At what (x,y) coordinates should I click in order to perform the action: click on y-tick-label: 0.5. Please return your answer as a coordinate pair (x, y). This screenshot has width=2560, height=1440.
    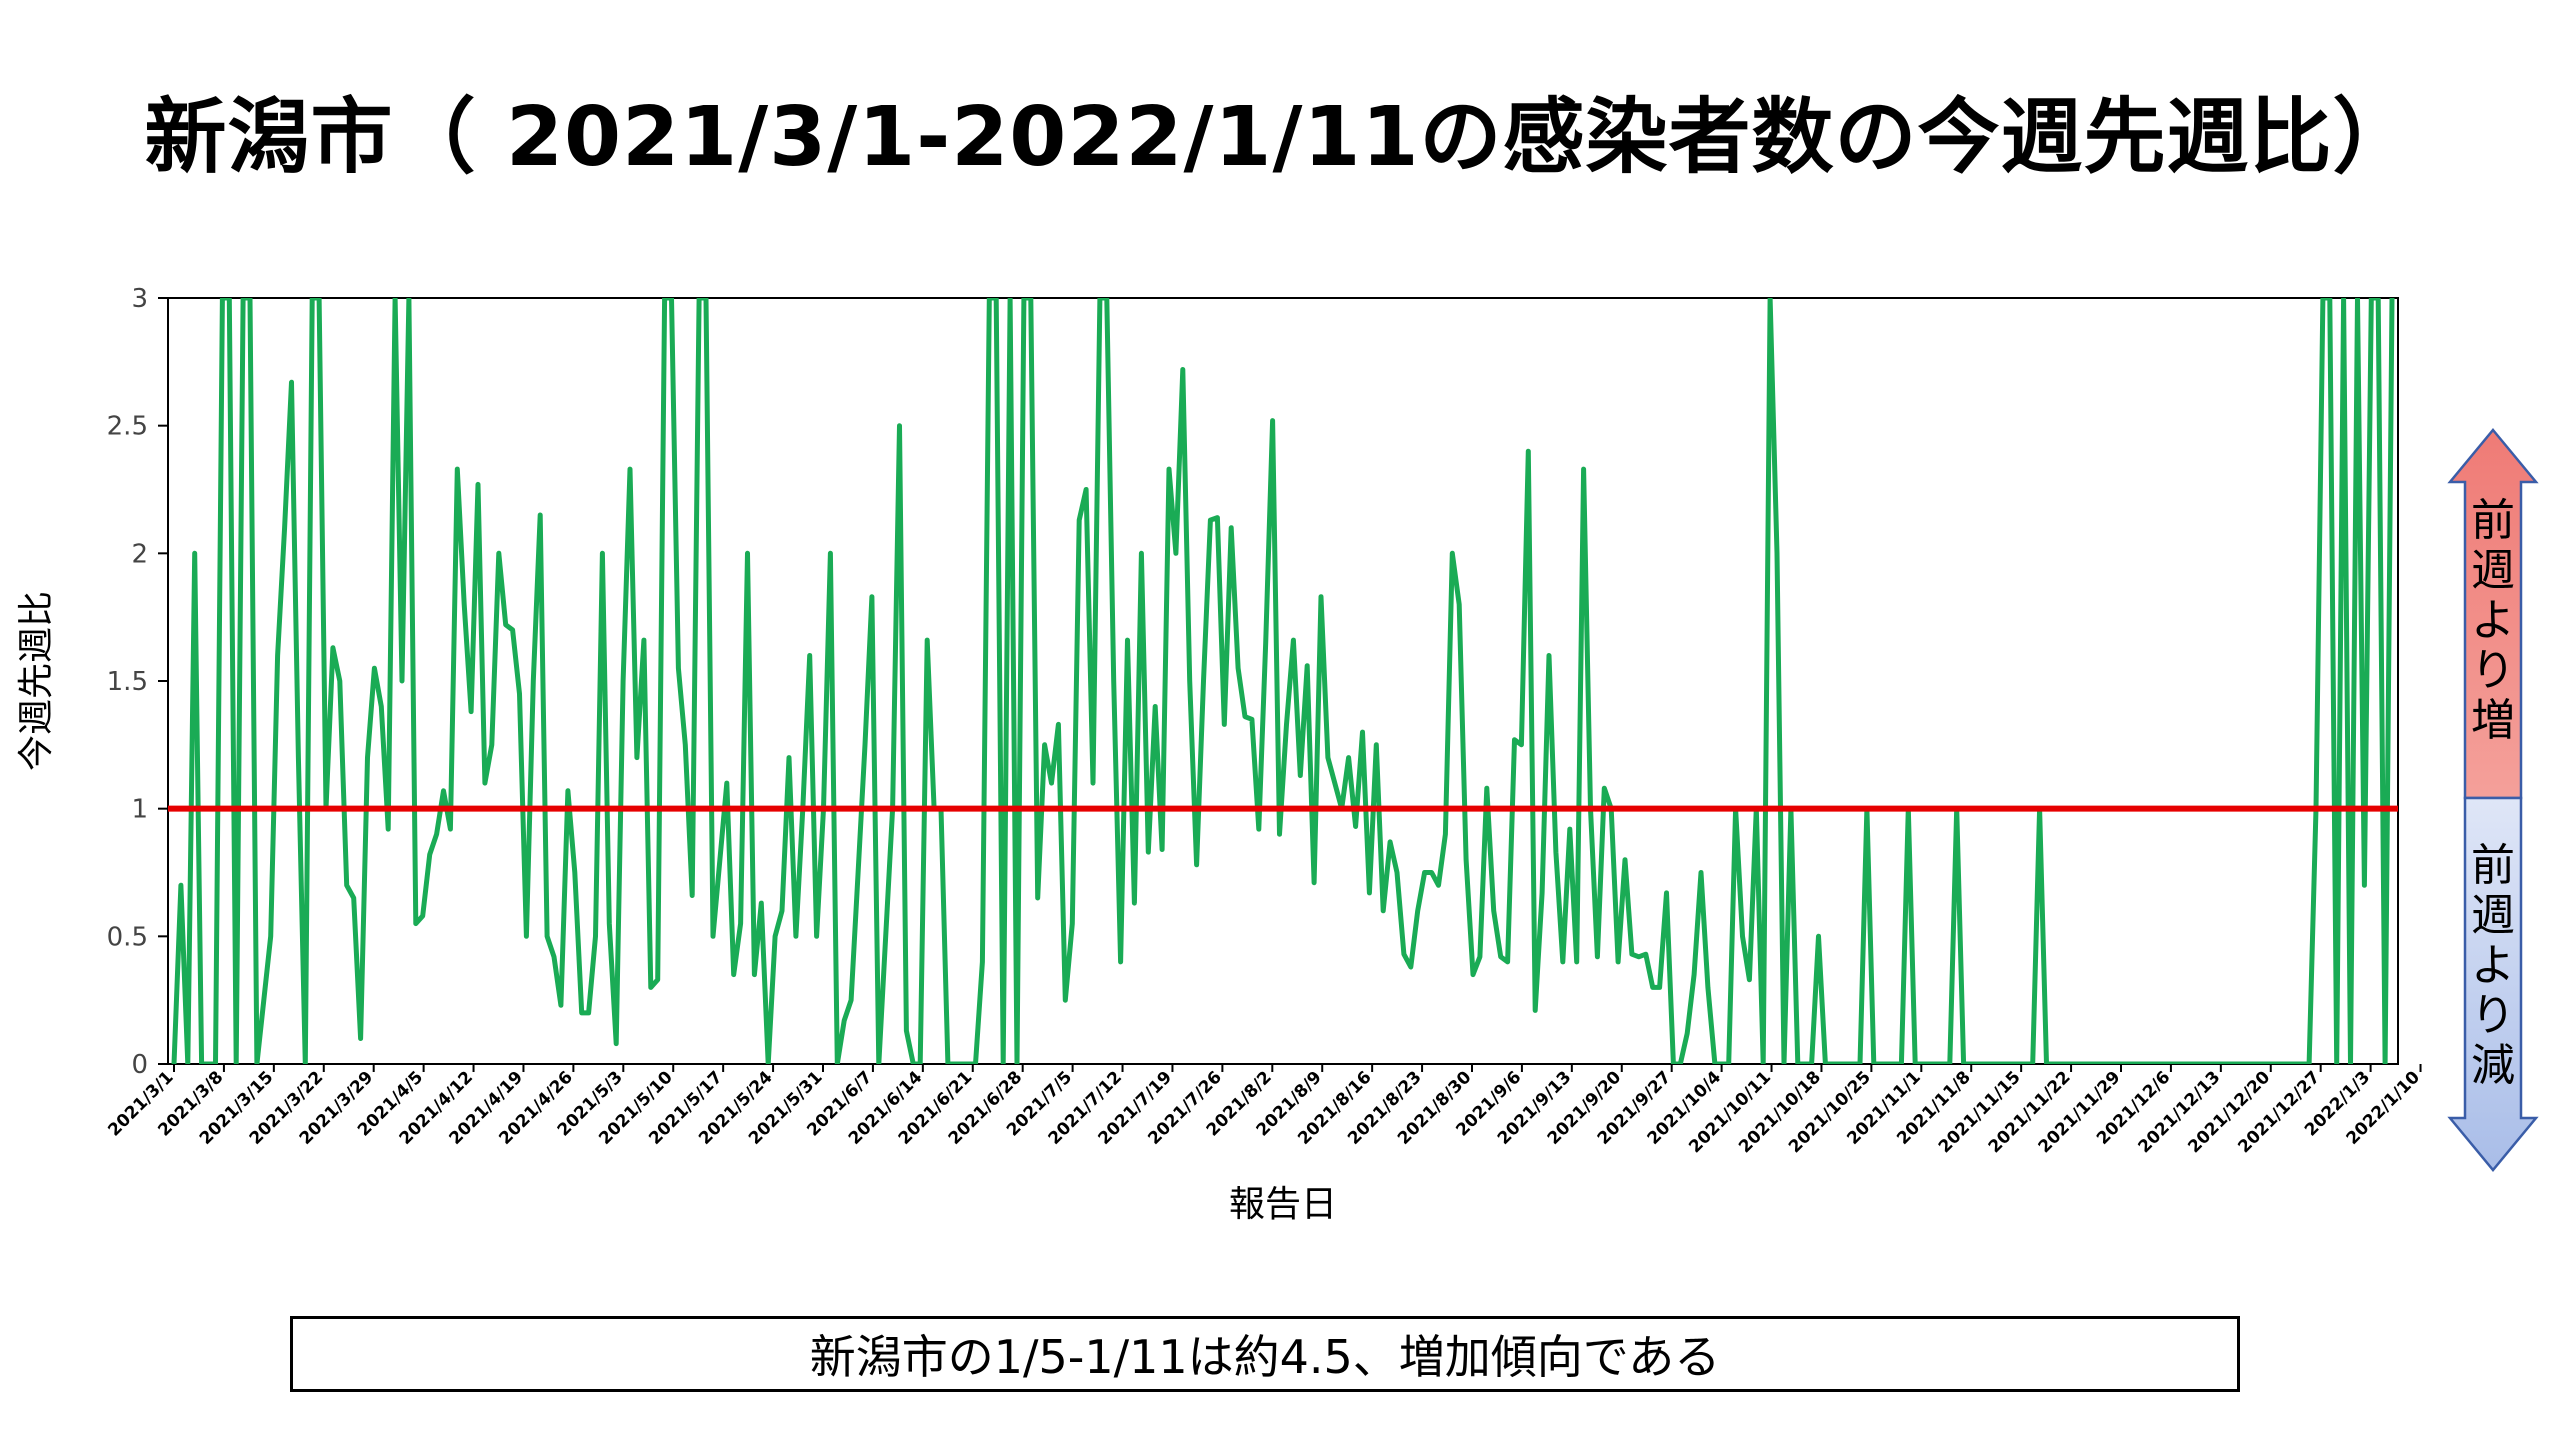
    Looking at the image, I should click on (127, 937).